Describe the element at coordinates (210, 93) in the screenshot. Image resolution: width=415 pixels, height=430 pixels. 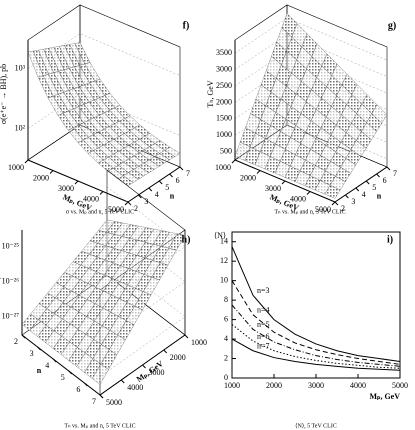
I see `z-axis-title: Tₕ, GeV` at that location.